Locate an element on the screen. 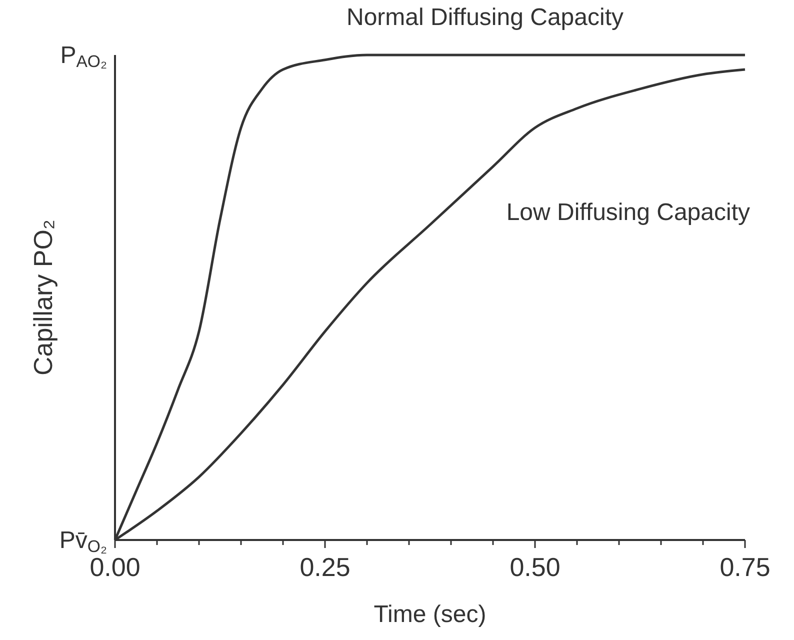 The height and width of the screenshot is (640, 794). series-label: Low Diffusing Capacity is located at coordinates (628, 212).